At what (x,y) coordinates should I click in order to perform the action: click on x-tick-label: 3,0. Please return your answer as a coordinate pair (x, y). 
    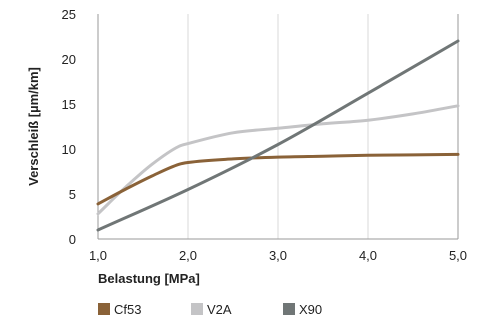
    Looking at the image, I should click on (278, 255).